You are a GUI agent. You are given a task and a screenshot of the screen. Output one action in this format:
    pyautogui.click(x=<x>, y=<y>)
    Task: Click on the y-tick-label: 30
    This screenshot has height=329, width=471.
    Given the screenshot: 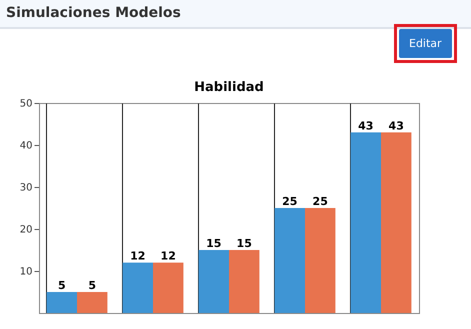 What is the action you would take?
    pyautogui.click(x=26, y=188)
    